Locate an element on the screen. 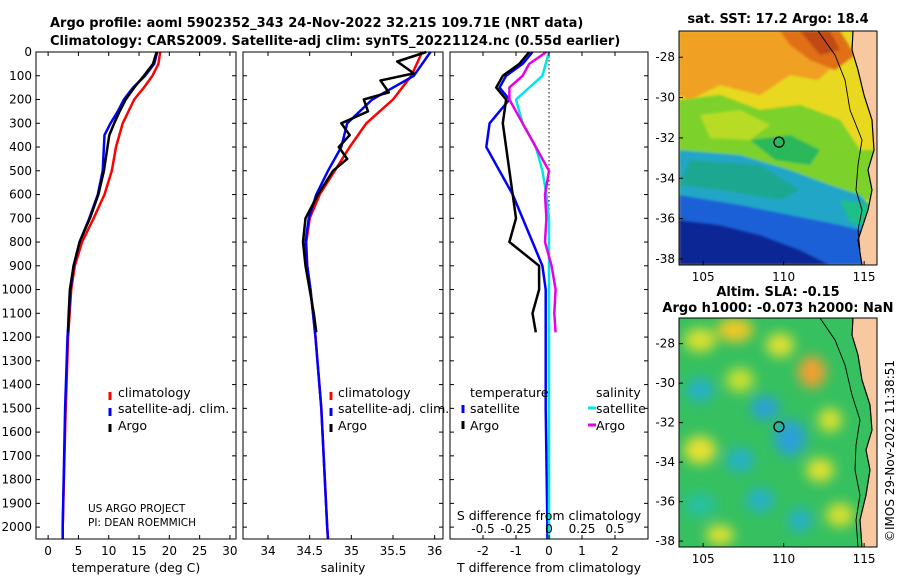  xtick-label: -1 is located at coordinates (516, 551).